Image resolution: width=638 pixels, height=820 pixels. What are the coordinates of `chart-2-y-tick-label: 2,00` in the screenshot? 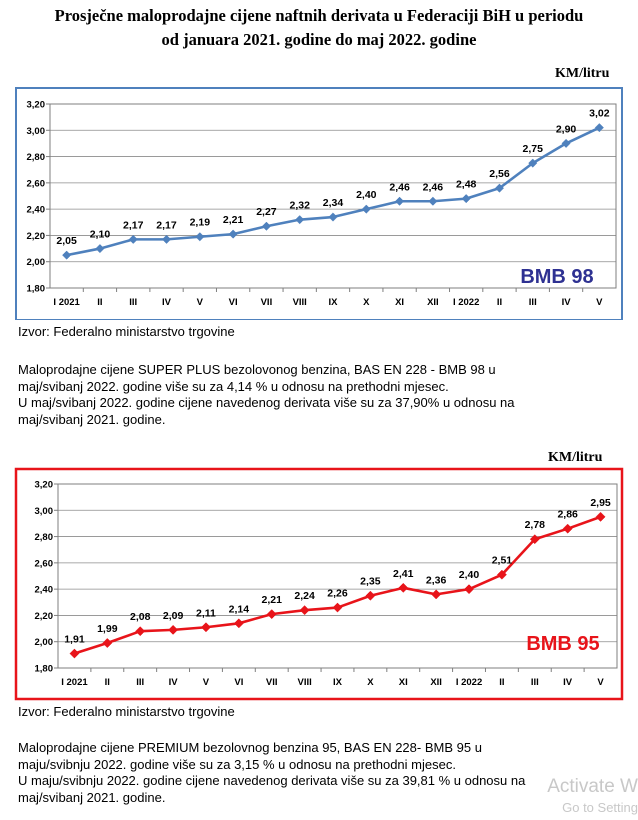 It's located at (44, 642).